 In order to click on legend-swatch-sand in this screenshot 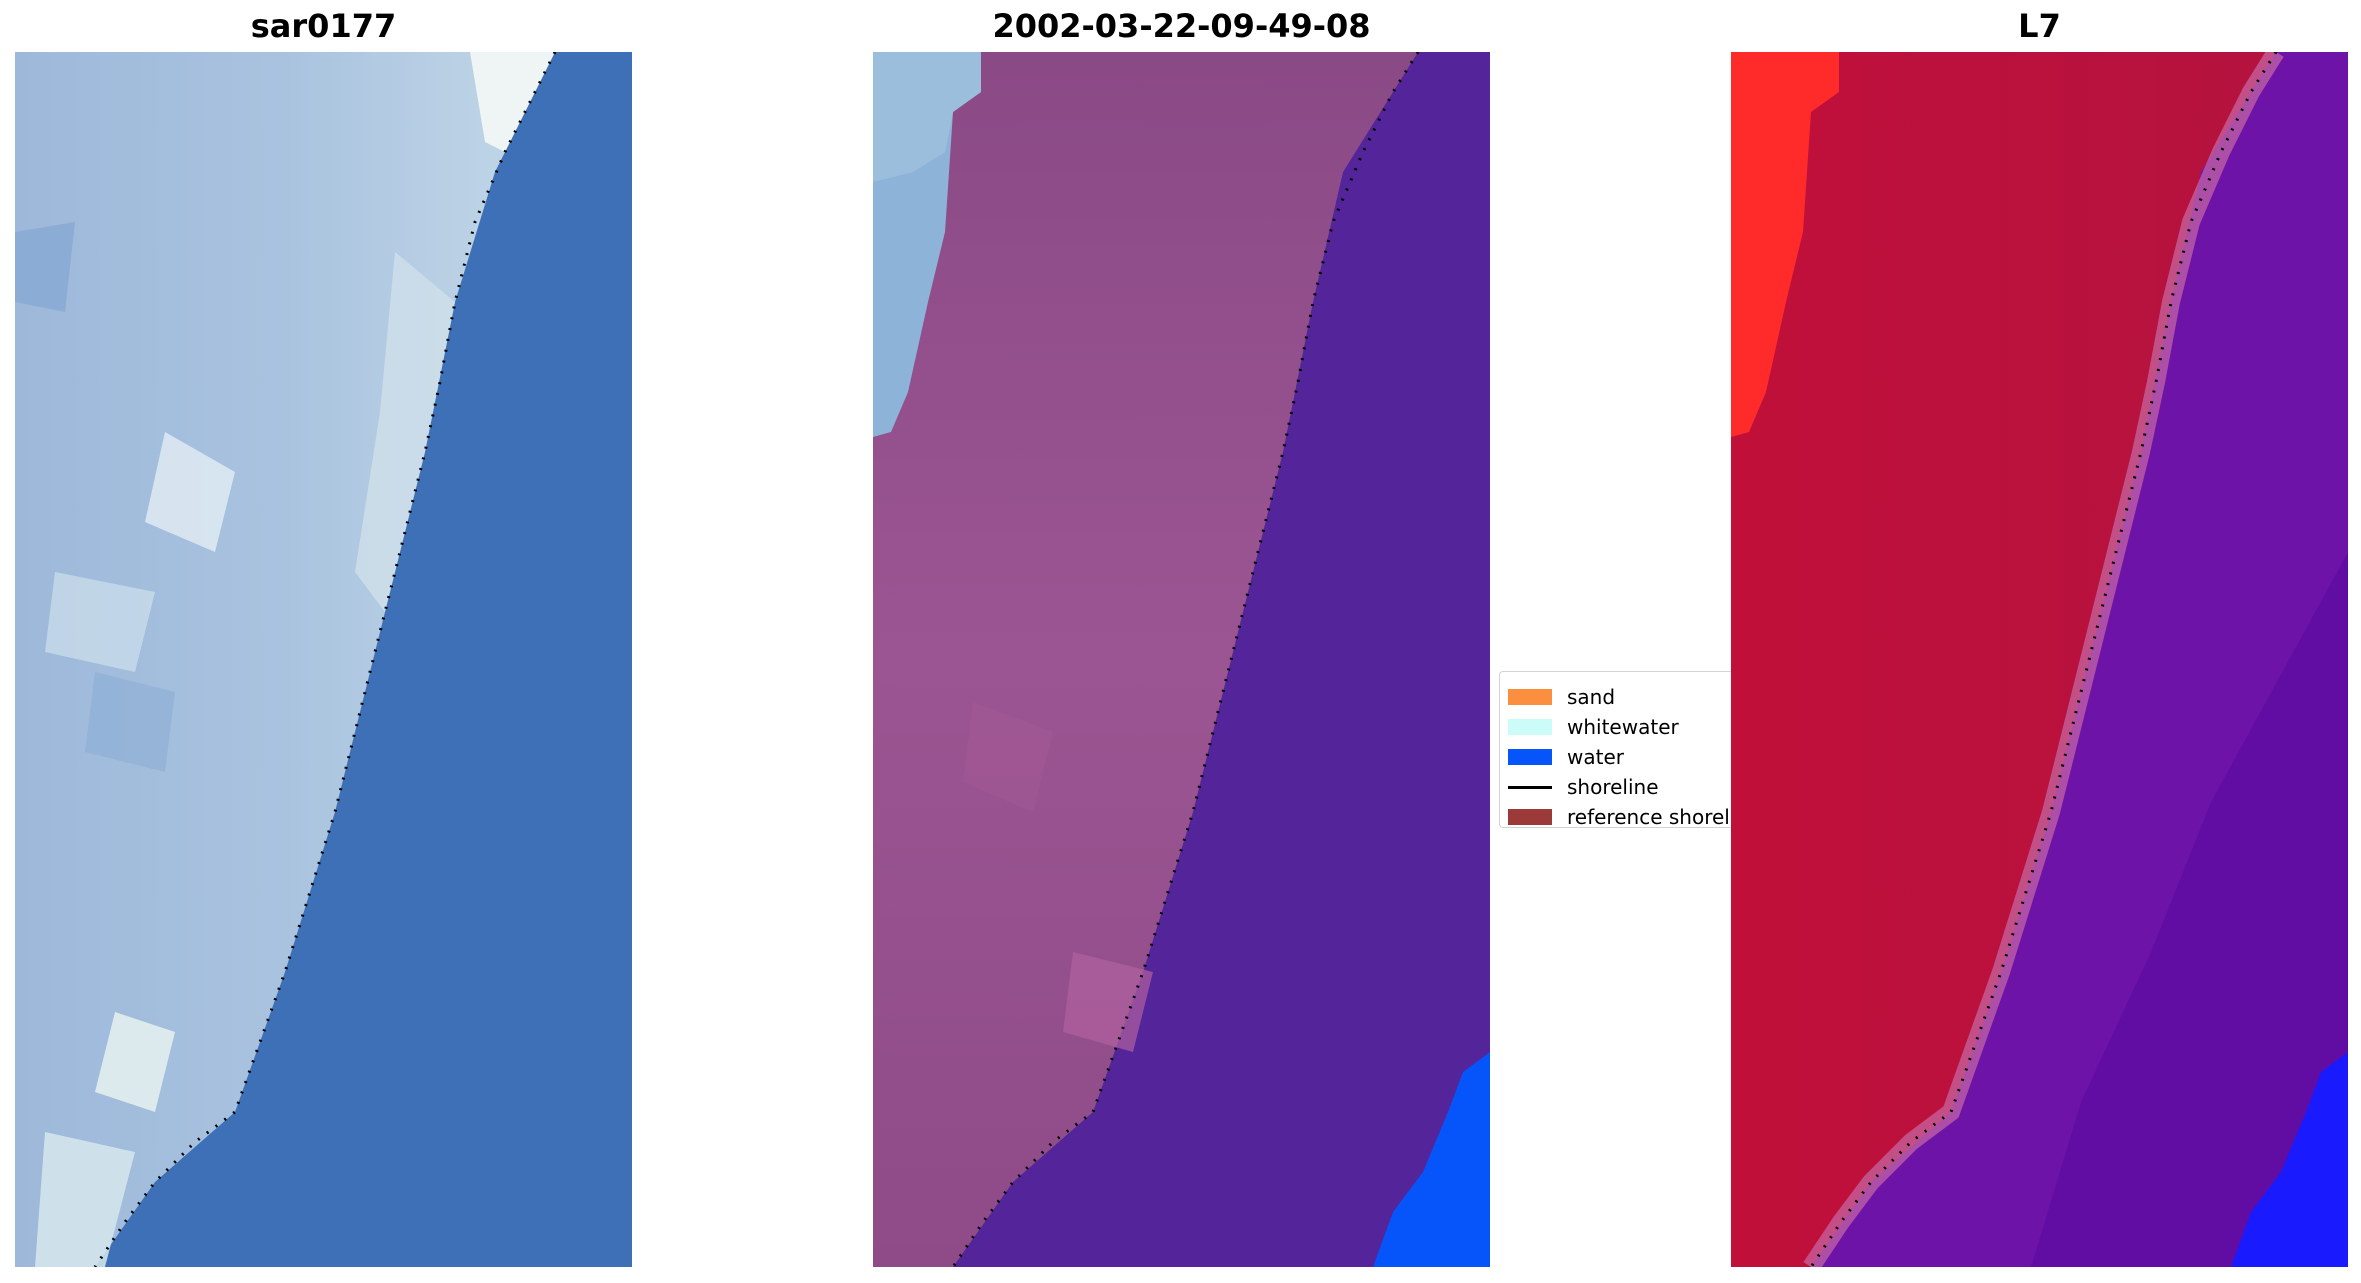, I will do `click(1530, 697)`.